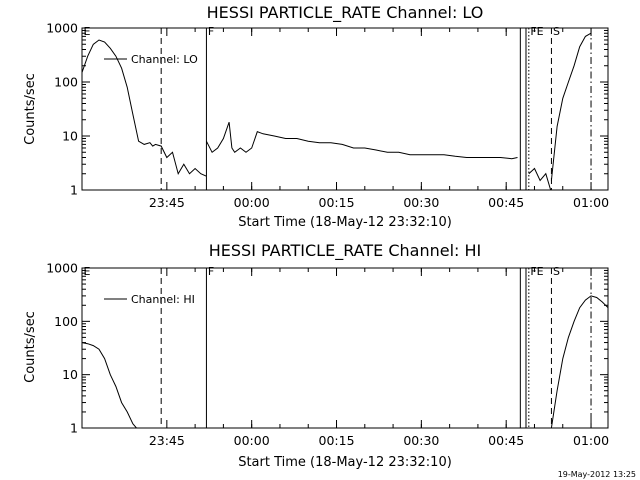 The width and height of the screenshot is (640, 480). I want to click on x-axis-label-lo: Start Time (18-May-12 23:32:10), so click(345, 222).